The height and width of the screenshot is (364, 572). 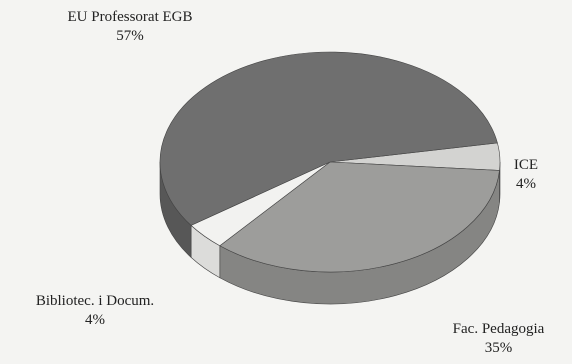 I want to click on label-ice: ICE 4%, so click(x=526, y=175).